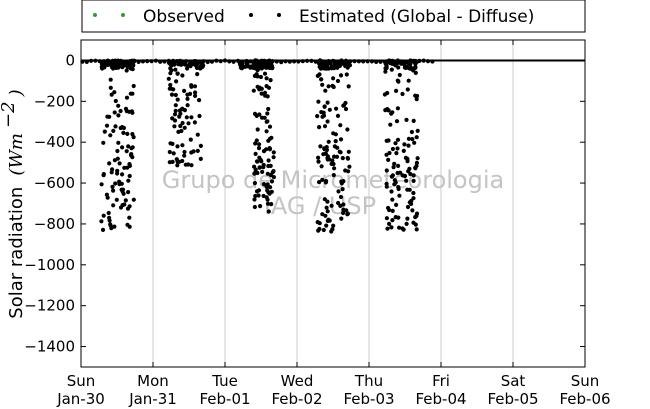 The height and width of the screenshot is (409, 650). Describe the element at coordinates (9, 114) in the screenshot. I see `y-axis-label-unit-exponent: −2` at that location.